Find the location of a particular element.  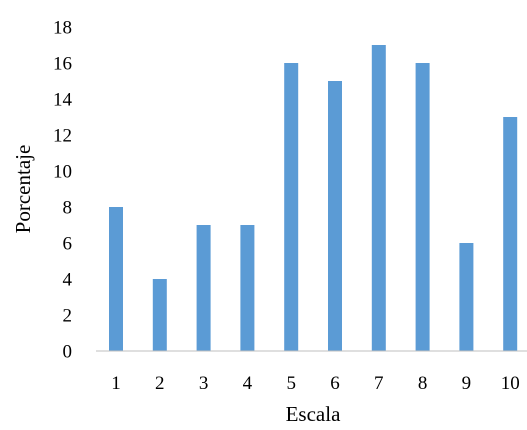

x-tick-label: 6 is located at coordinates (335, 383).